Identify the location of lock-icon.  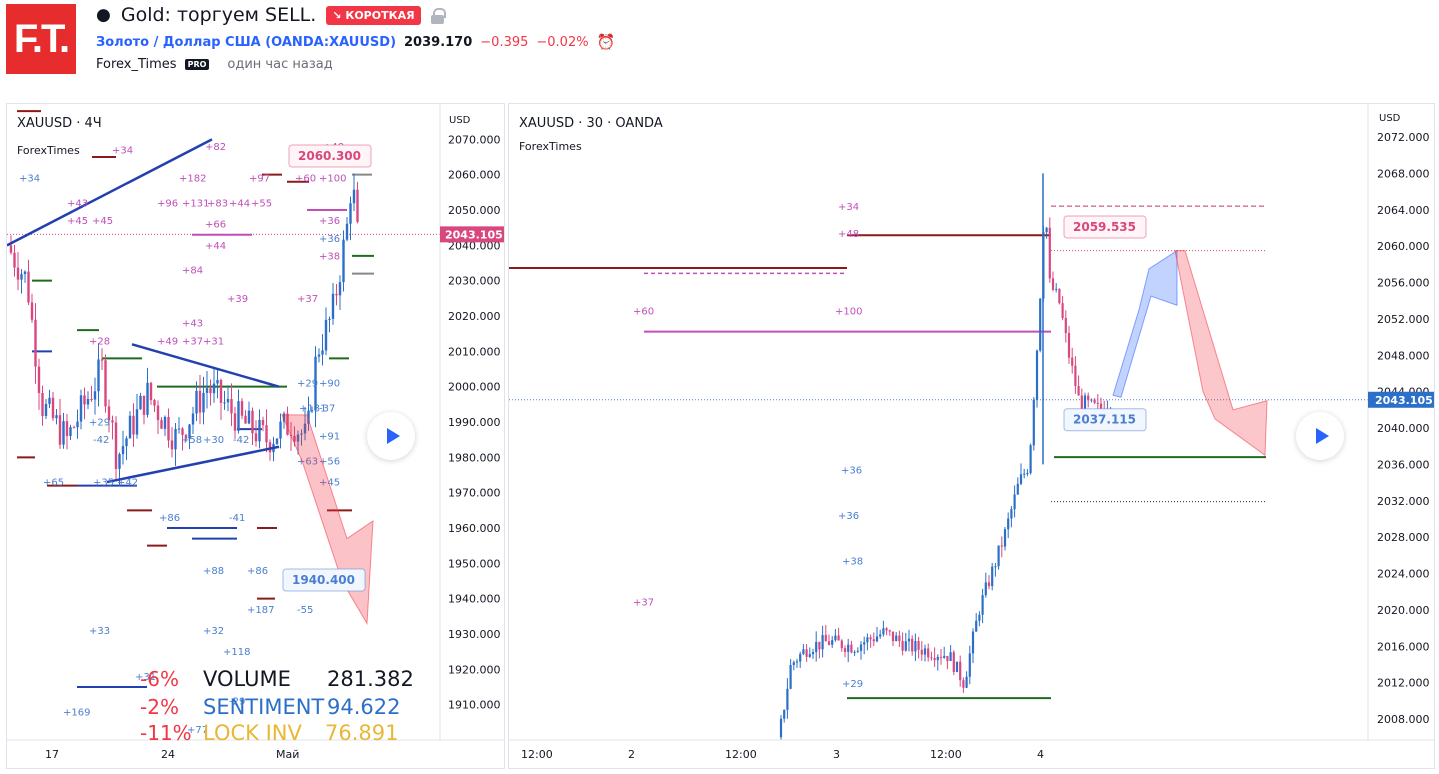
(438, 15).